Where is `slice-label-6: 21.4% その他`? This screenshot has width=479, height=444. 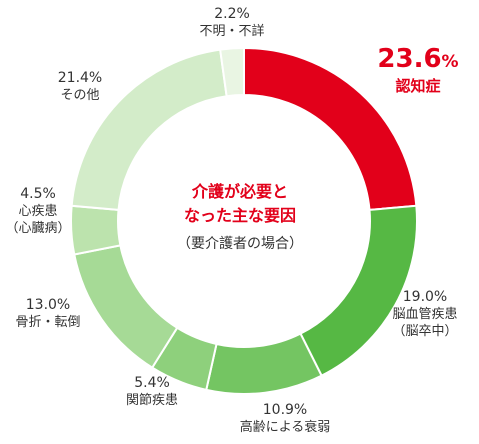 slice-label-6: 21.4% その他 is located at coordinates (80, 87).